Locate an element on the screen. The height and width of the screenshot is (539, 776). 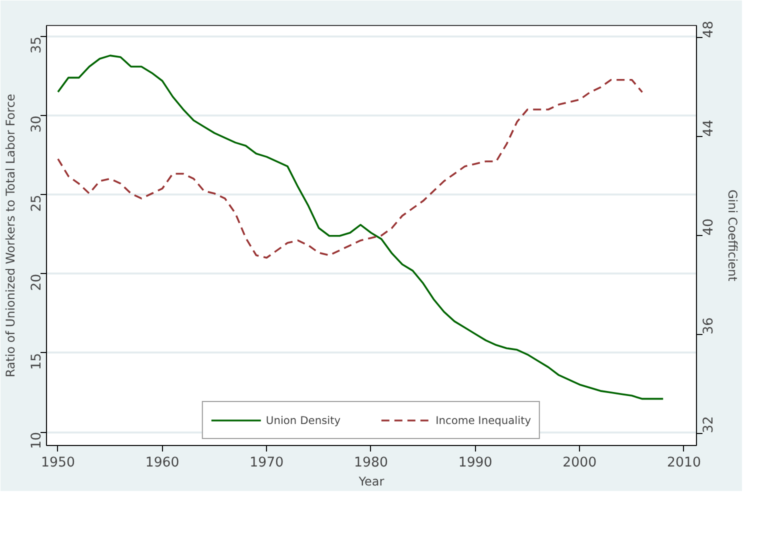
y-tick-label: 35 is located at coordinates (37, 45).